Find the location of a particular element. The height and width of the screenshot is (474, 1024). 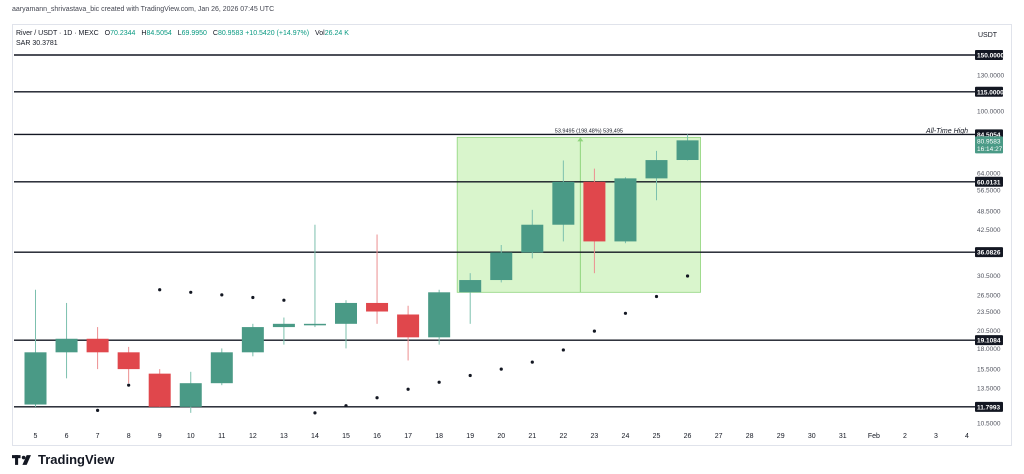

x-tick-label: 7 is located at coordinates (98, 436).